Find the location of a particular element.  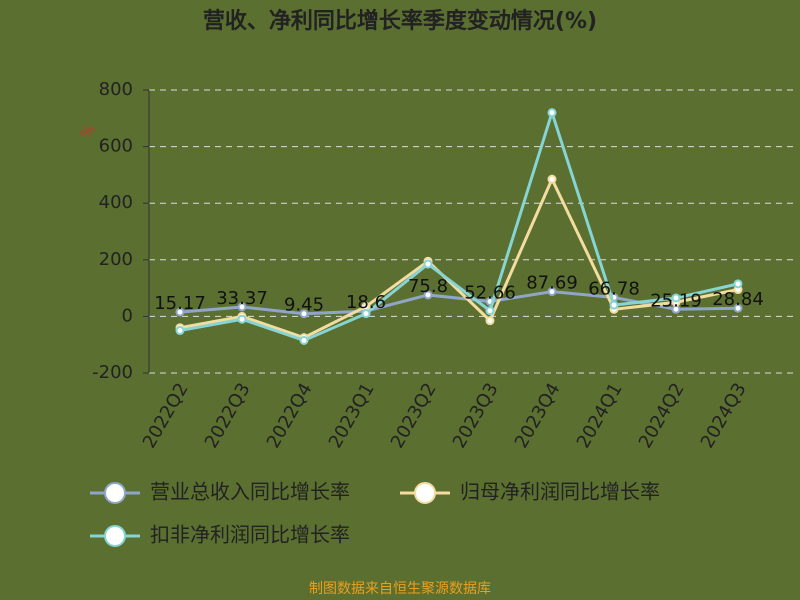

y-tick-label: 400 is located at coordinates (116, 202).